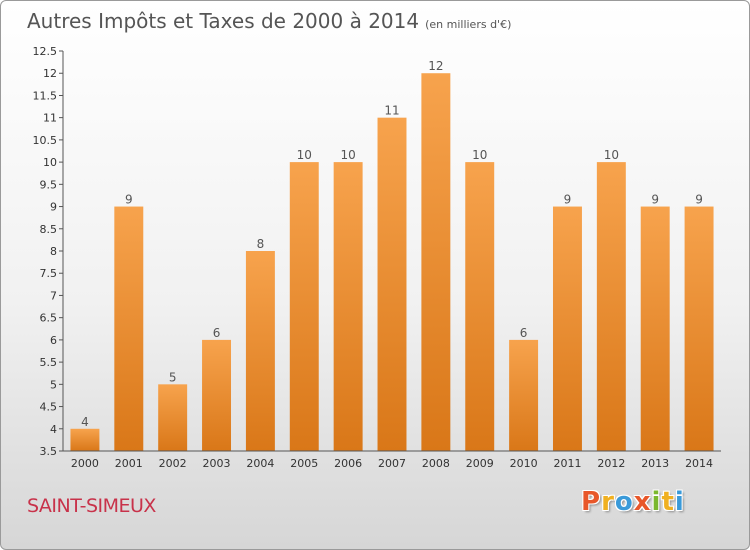 Image resolution: width=750 pixels, height=550 pixels. Describe the element at coordinates (91, 506) in the screenshot. I see `place-name: SAINT-SIMEUX` at that location.